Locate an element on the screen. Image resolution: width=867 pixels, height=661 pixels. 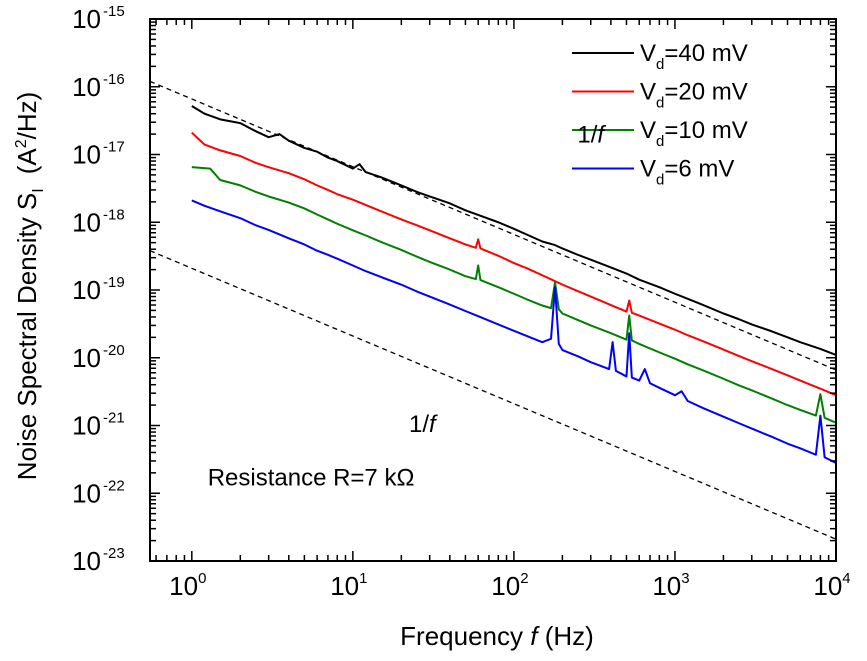
x-tick-label: 10¹ is located at coordinates (348, 585).